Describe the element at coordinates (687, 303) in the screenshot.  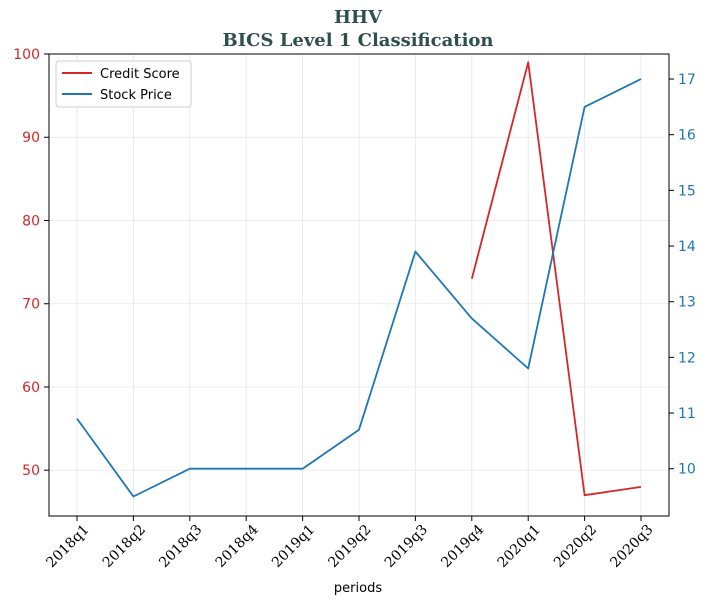
I see `right-tick-label: 13` at that location.